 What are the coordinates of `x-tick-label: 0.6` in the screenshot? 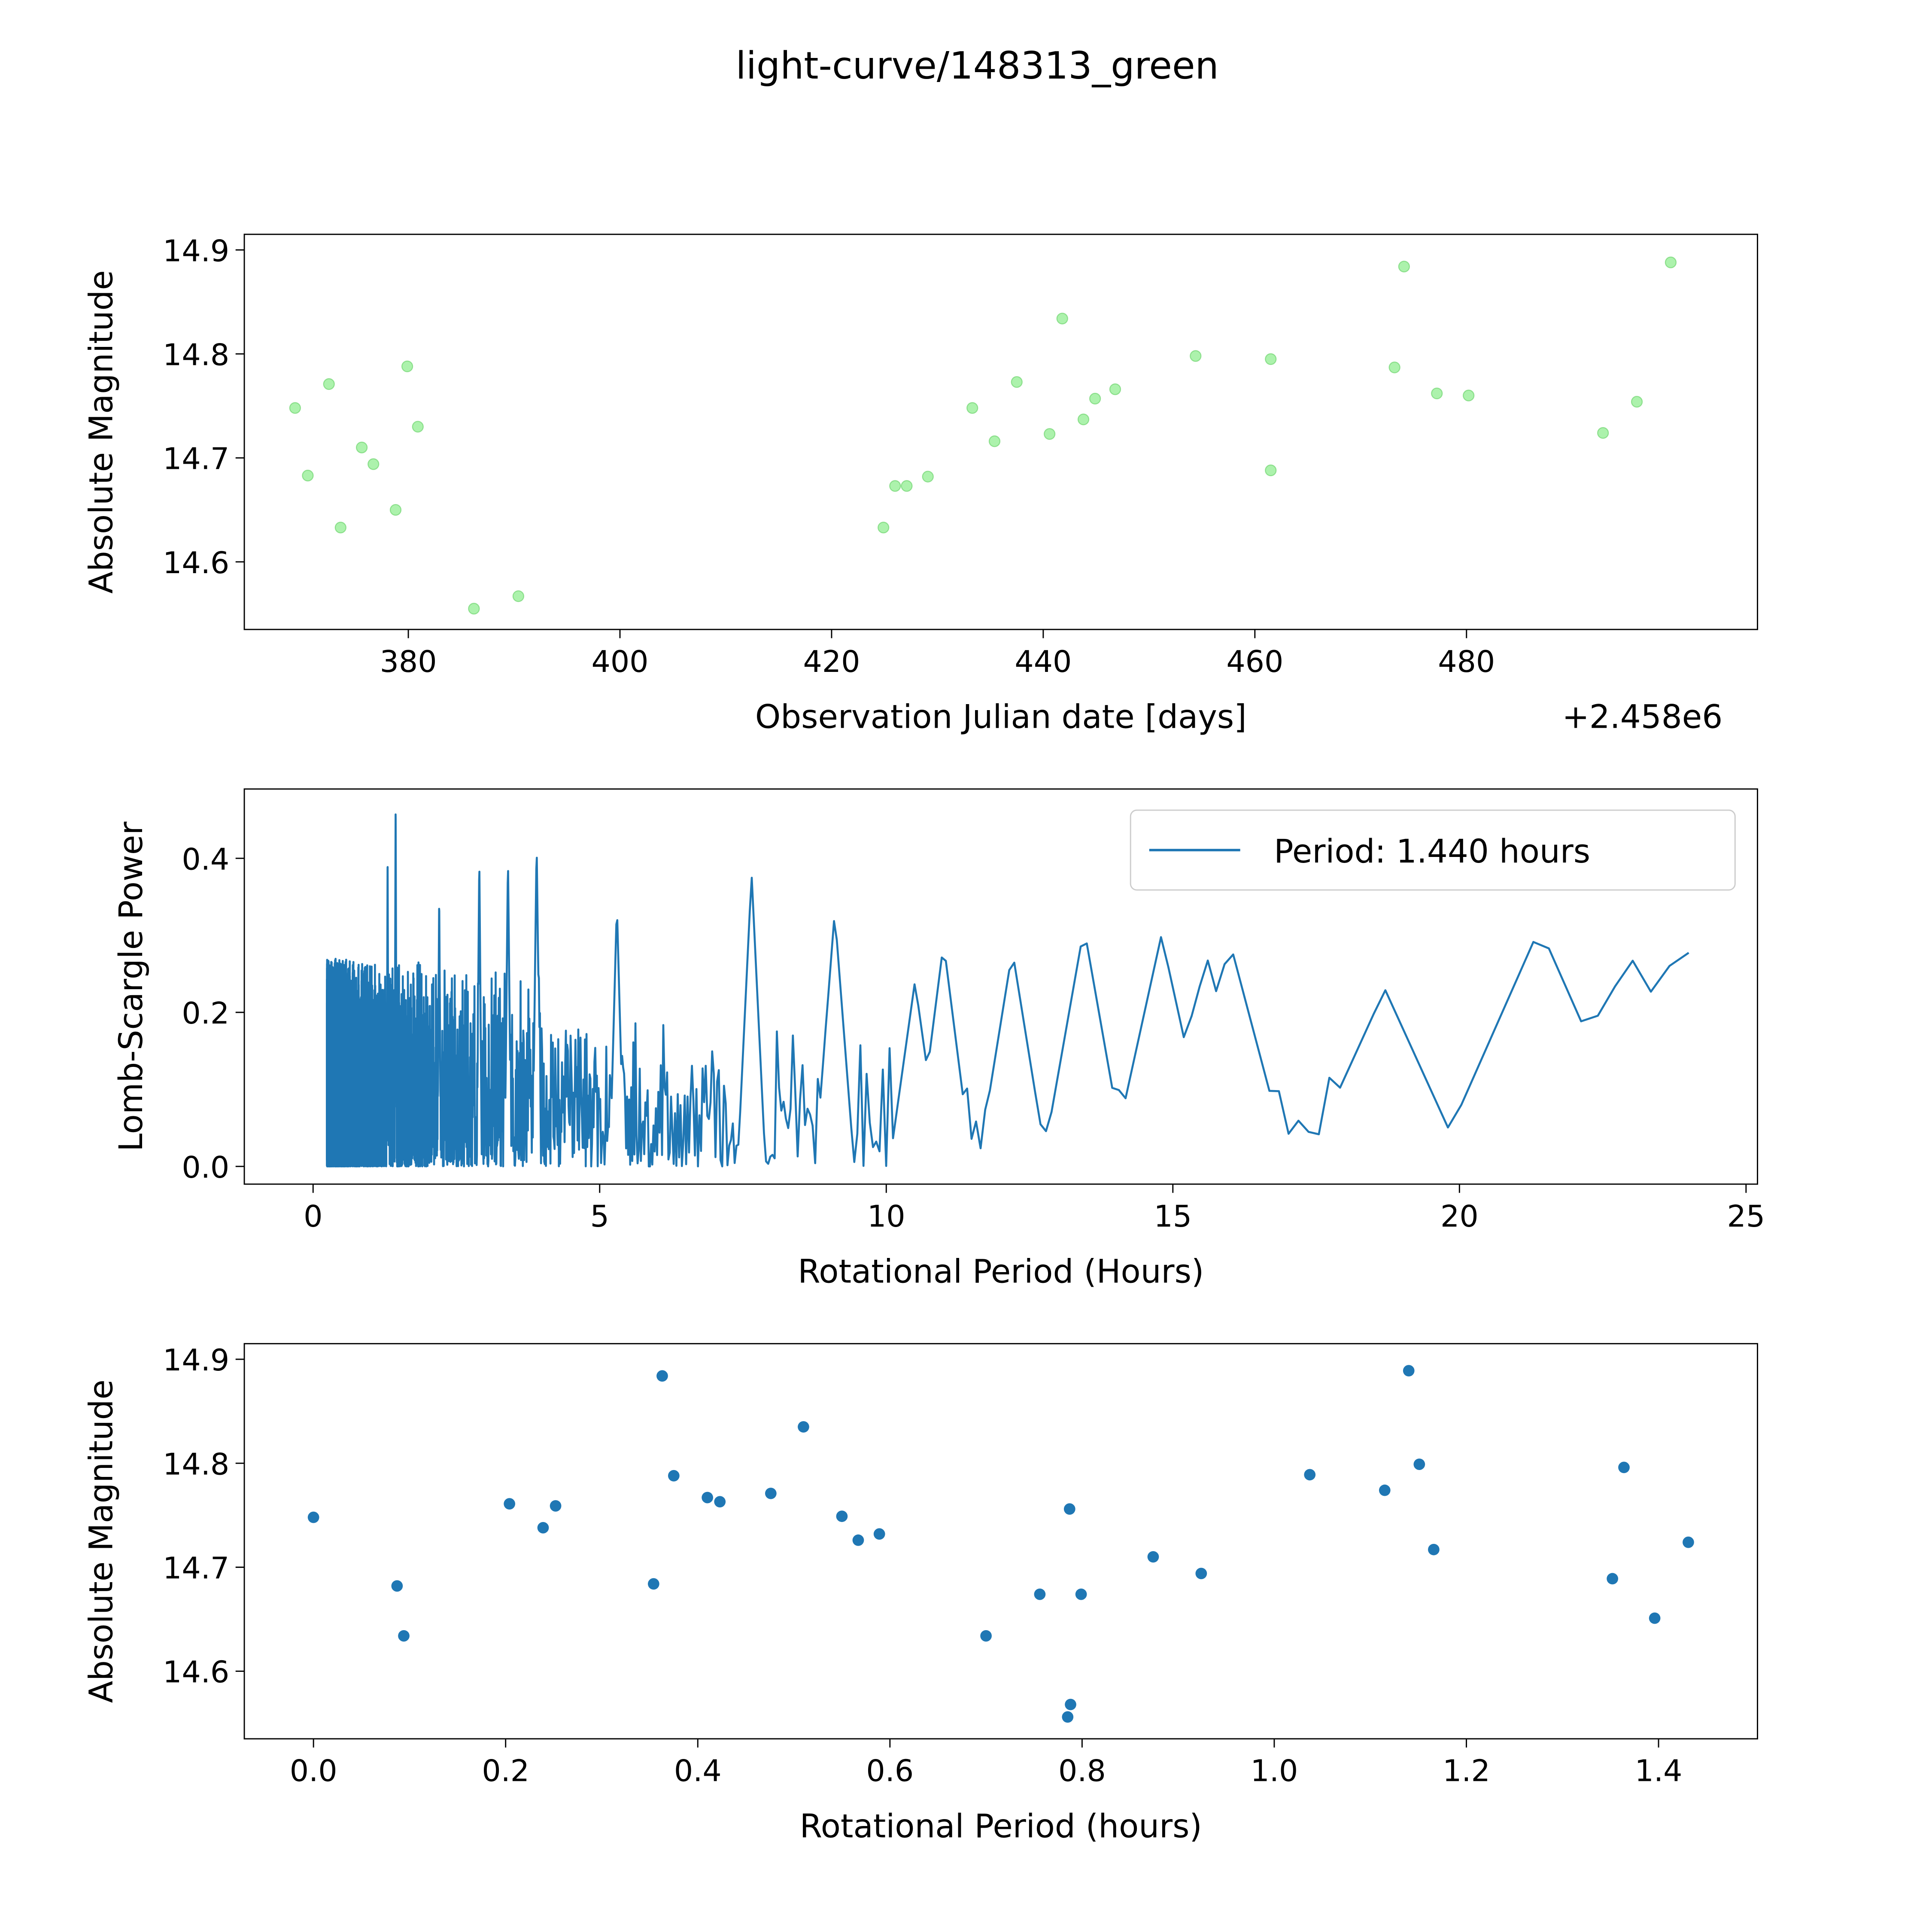 It's located at (890, 1771).